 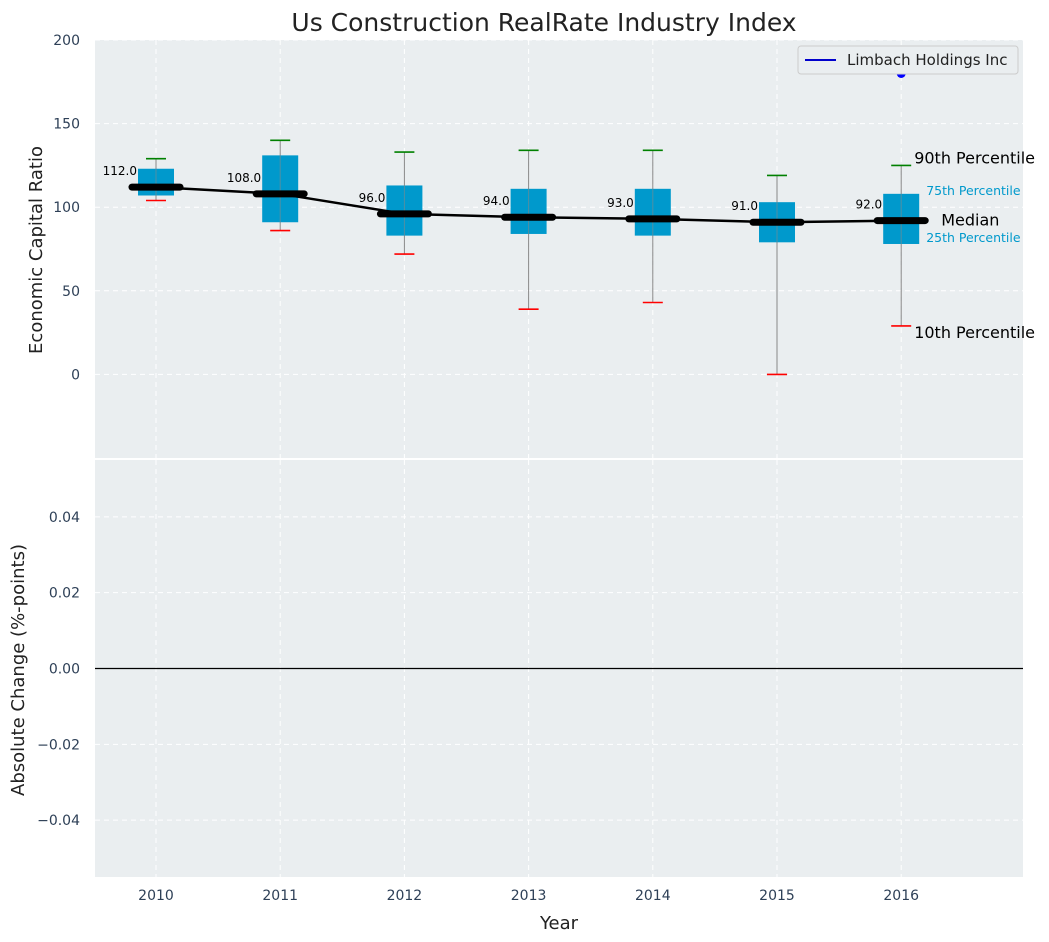 I want to click on top-y-axis-label: Economic Capital Ratio, so click(x=36, y=250).